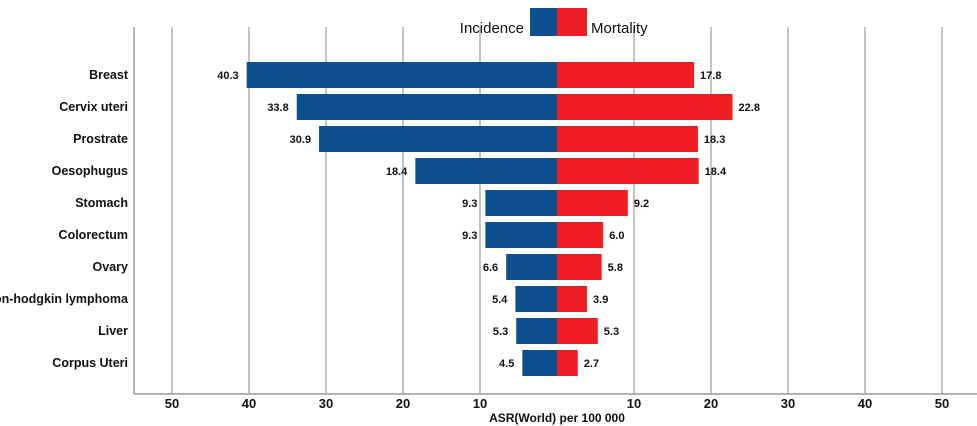 The width and height of the screenshot is (977, 426). I want to click on legend-swatch-mortality, so click(572, 22).